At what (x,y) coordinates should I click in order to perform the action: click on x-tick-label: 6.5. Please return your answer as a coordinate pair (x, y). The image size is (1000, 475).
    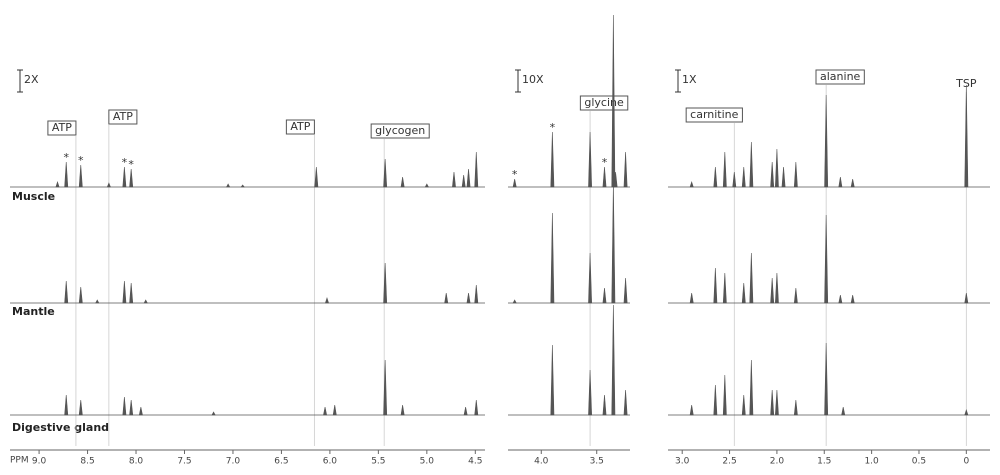
    Looking at the image, I should click on (281, 462).